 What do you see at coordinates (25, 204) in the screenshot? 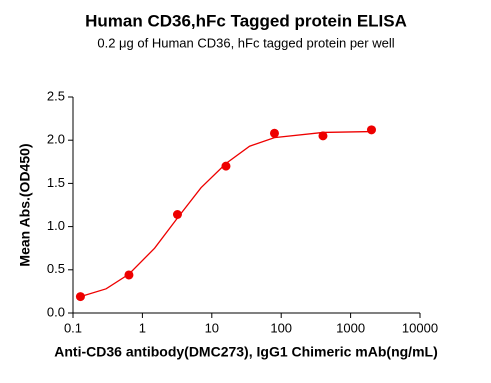
I see `y-axis-label: Mean Abs.(OD450)` at bounding box center [25, 204].